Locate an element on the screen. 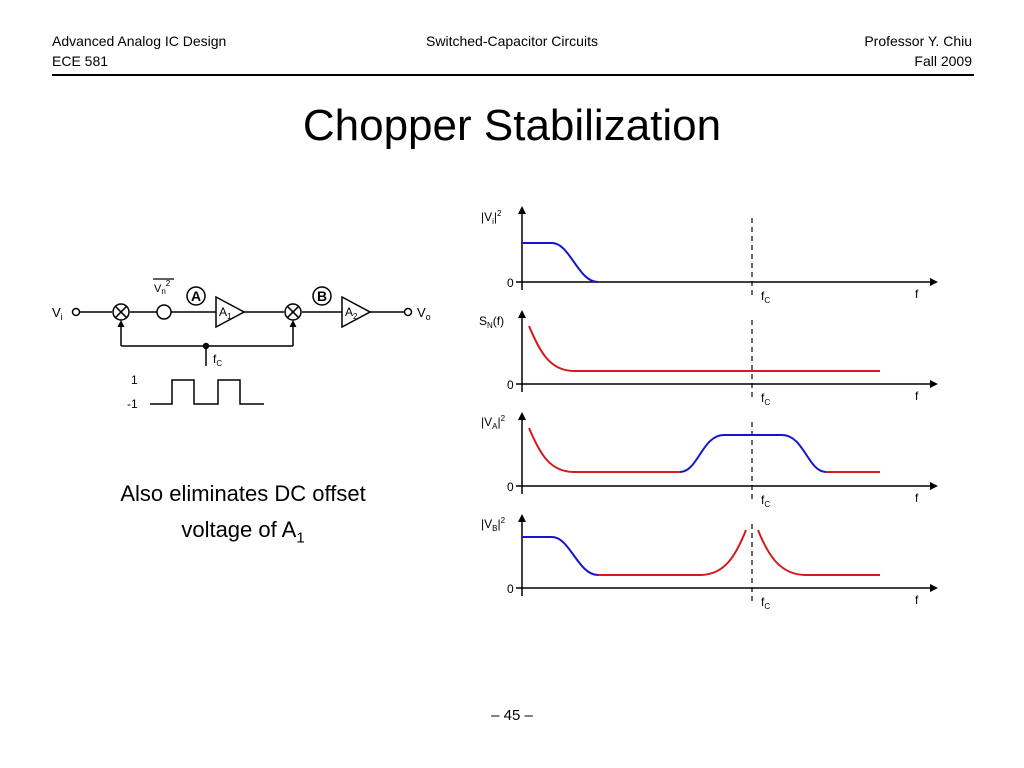 This screenshot has width=1024, height=768. input-label: Vi is located at coordinates (57, 313).